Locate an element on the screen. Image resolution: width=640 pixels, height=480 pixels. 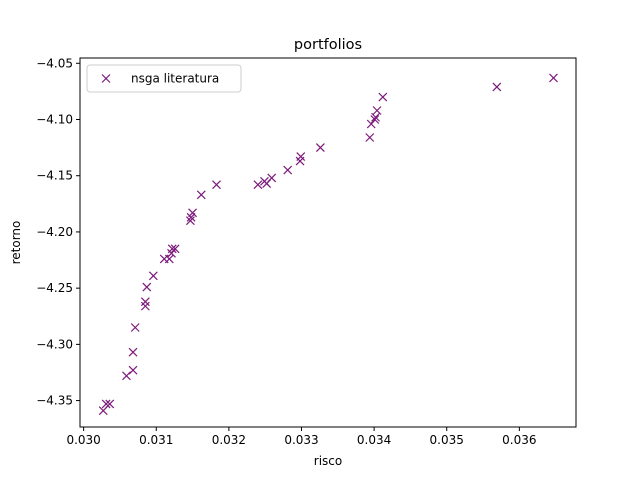
y-tick-label: −4.10 is located at coordinates (54, 120).